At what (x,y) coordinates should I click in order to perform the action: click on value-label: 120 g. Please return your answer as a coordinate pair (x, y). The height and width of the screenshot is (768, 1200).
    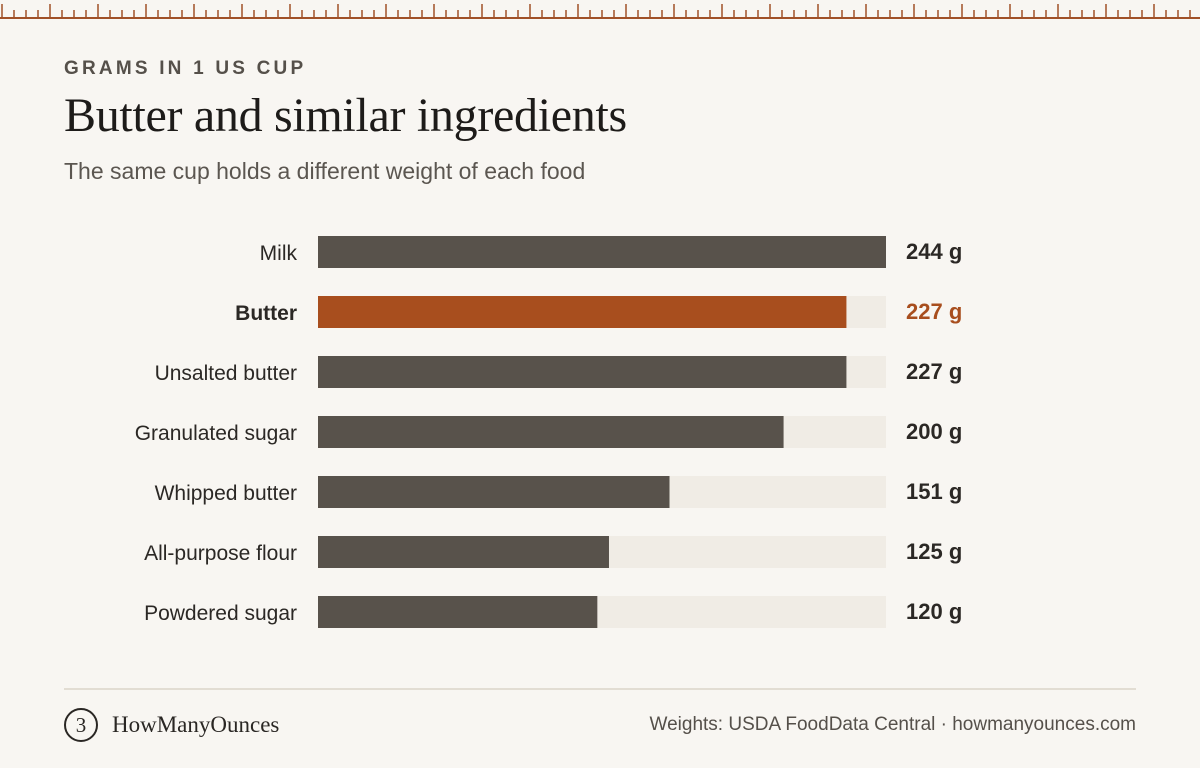
    Looking at the image, I should click on (934, 611).